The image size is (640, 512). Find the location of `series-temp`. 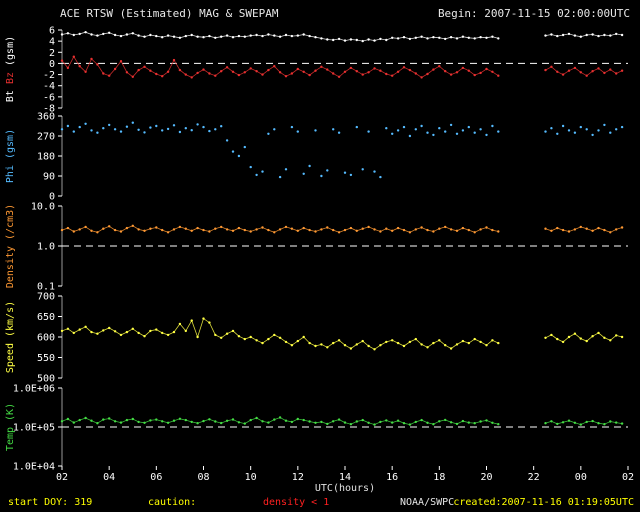

series-temp is located at coordinates (342, 421).